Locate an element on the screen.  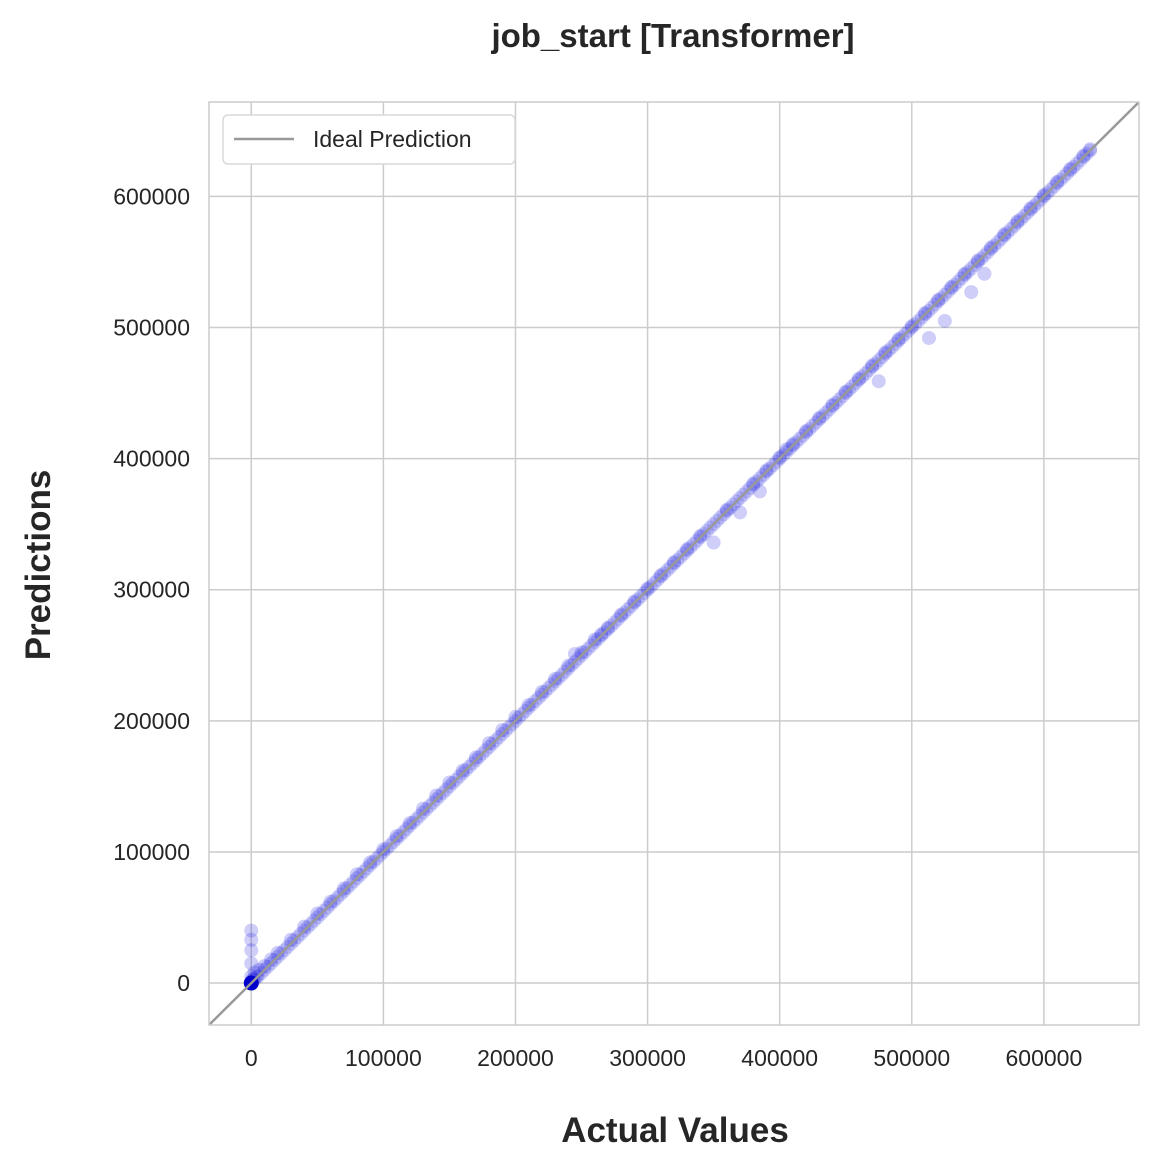
x-tick-label: 200000 is located at coordinates (515, 1058).